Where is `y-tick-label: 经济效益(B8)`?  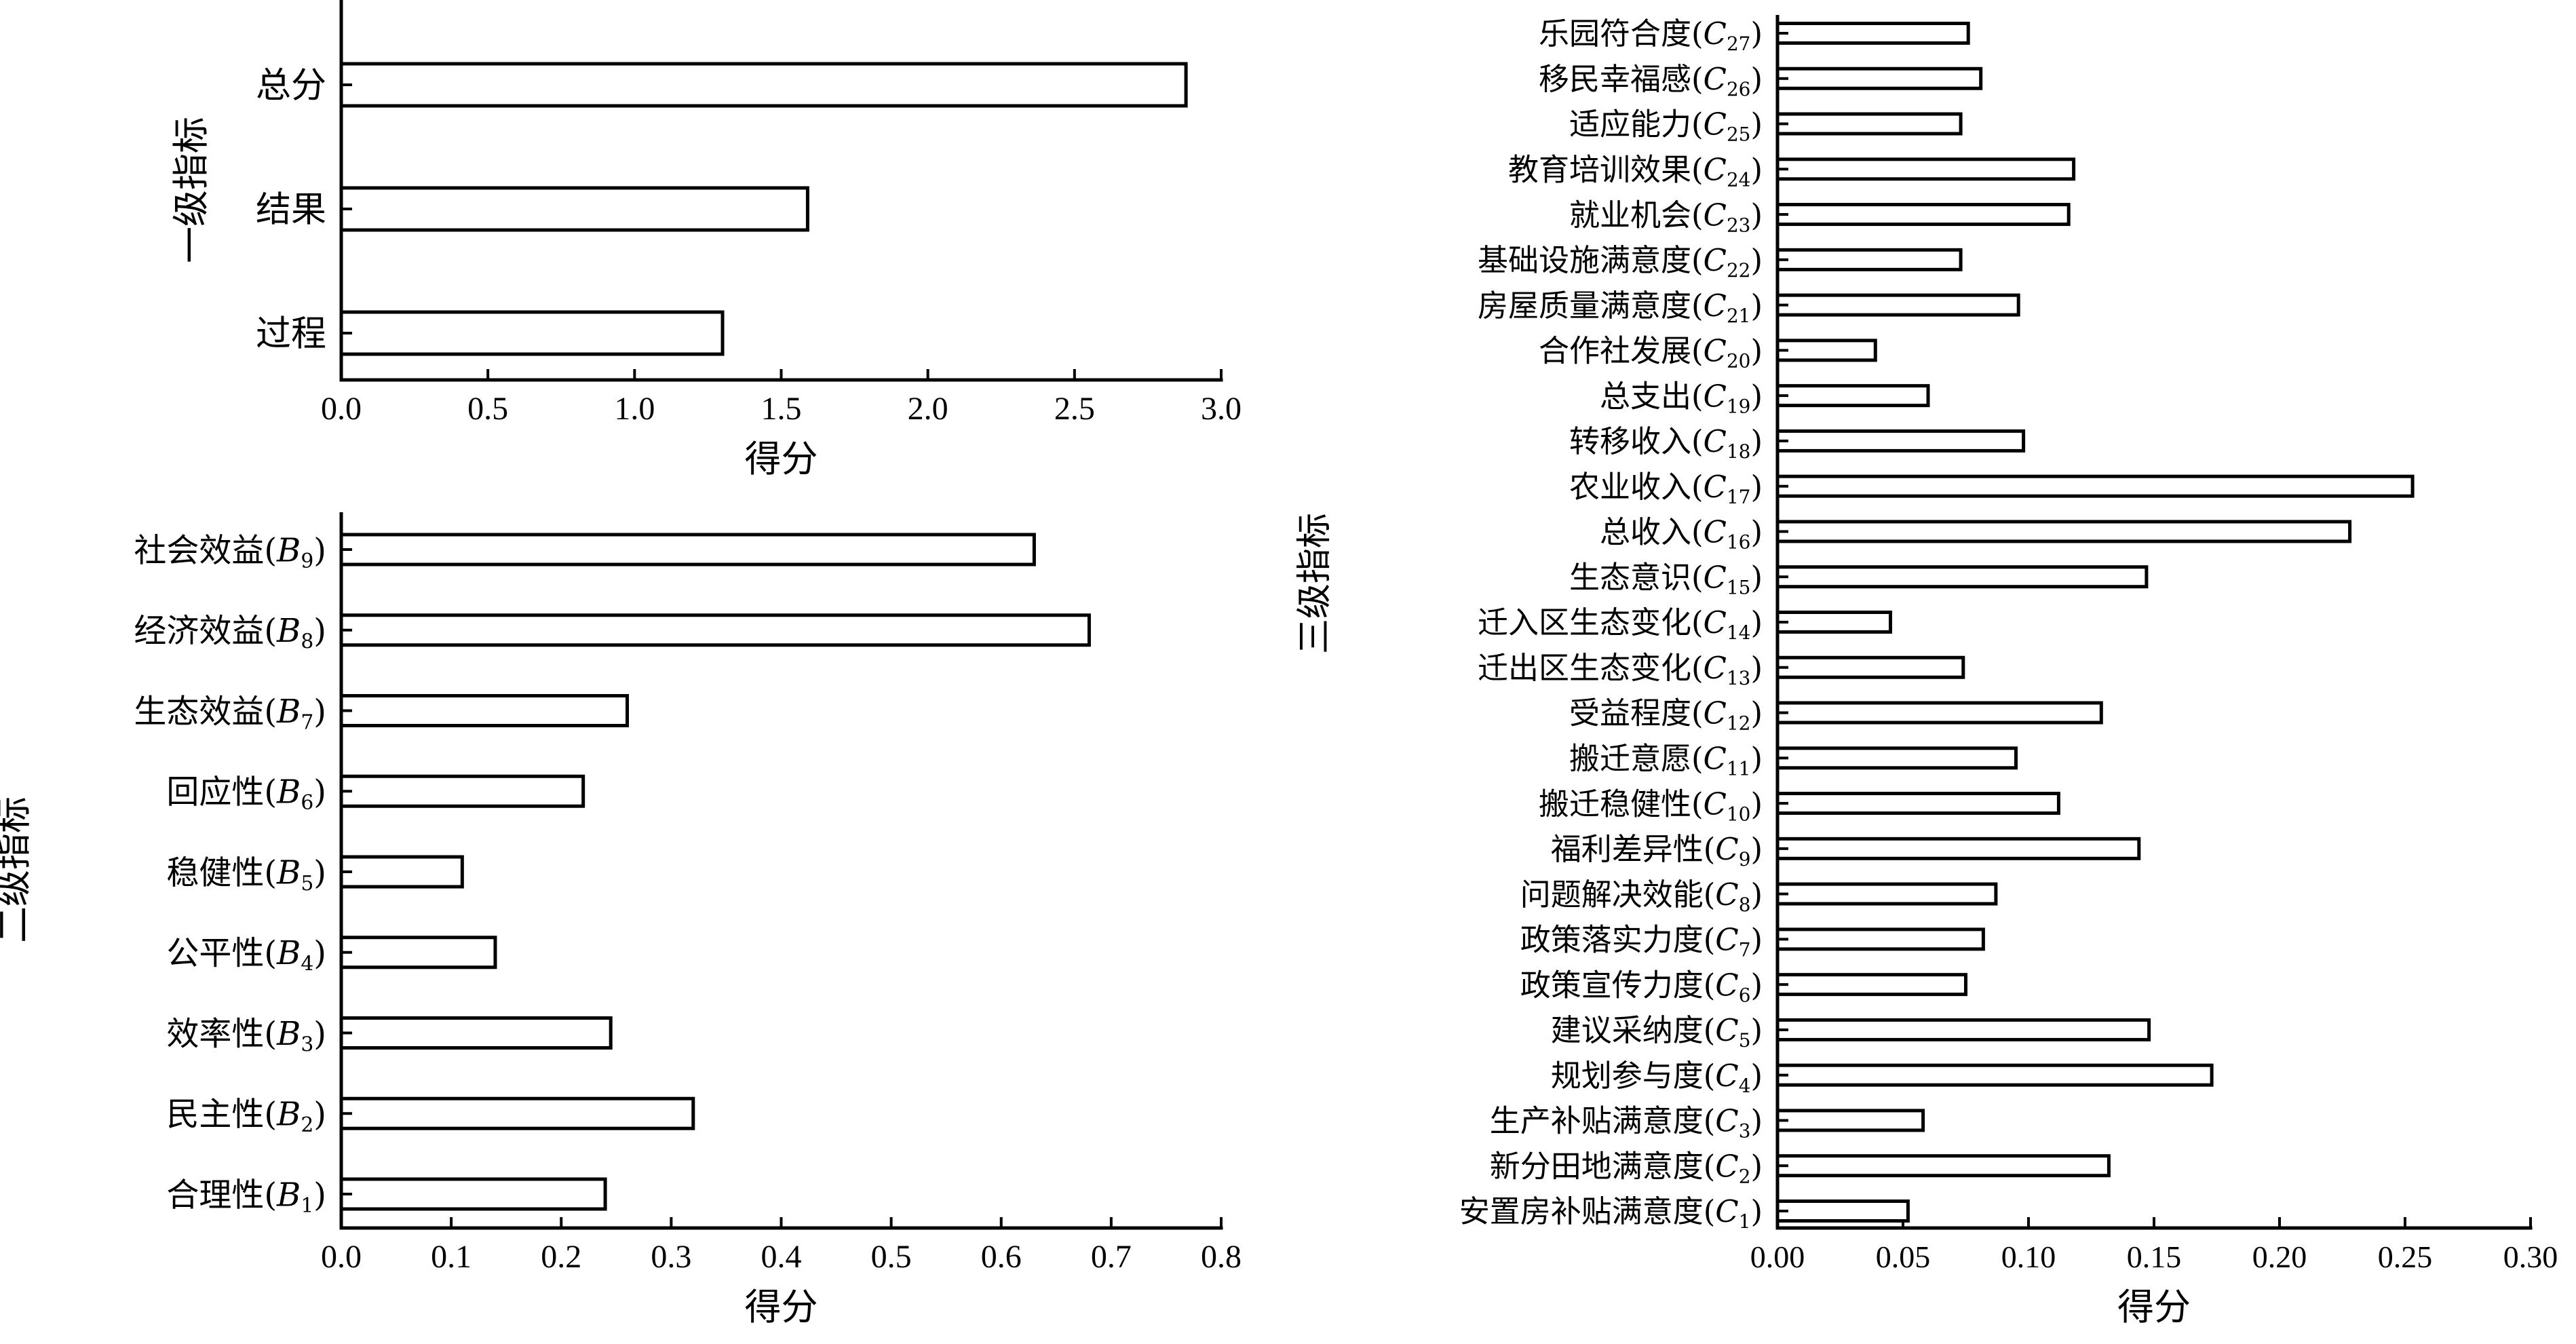
y-tick-label: 经济效益(B8) is located at coordinates (230, 633).